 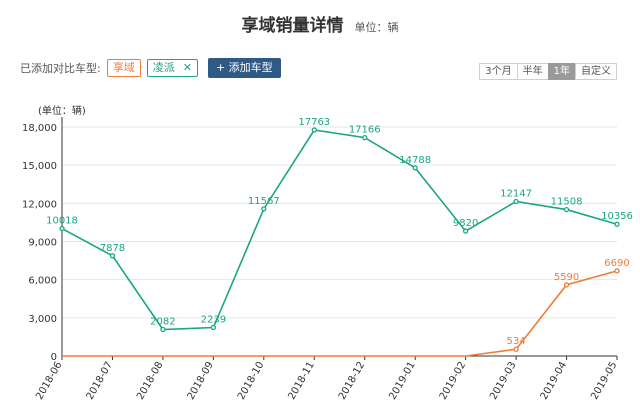 I want to click on y-tick-label: 18,000, so click(x=39, y=128).